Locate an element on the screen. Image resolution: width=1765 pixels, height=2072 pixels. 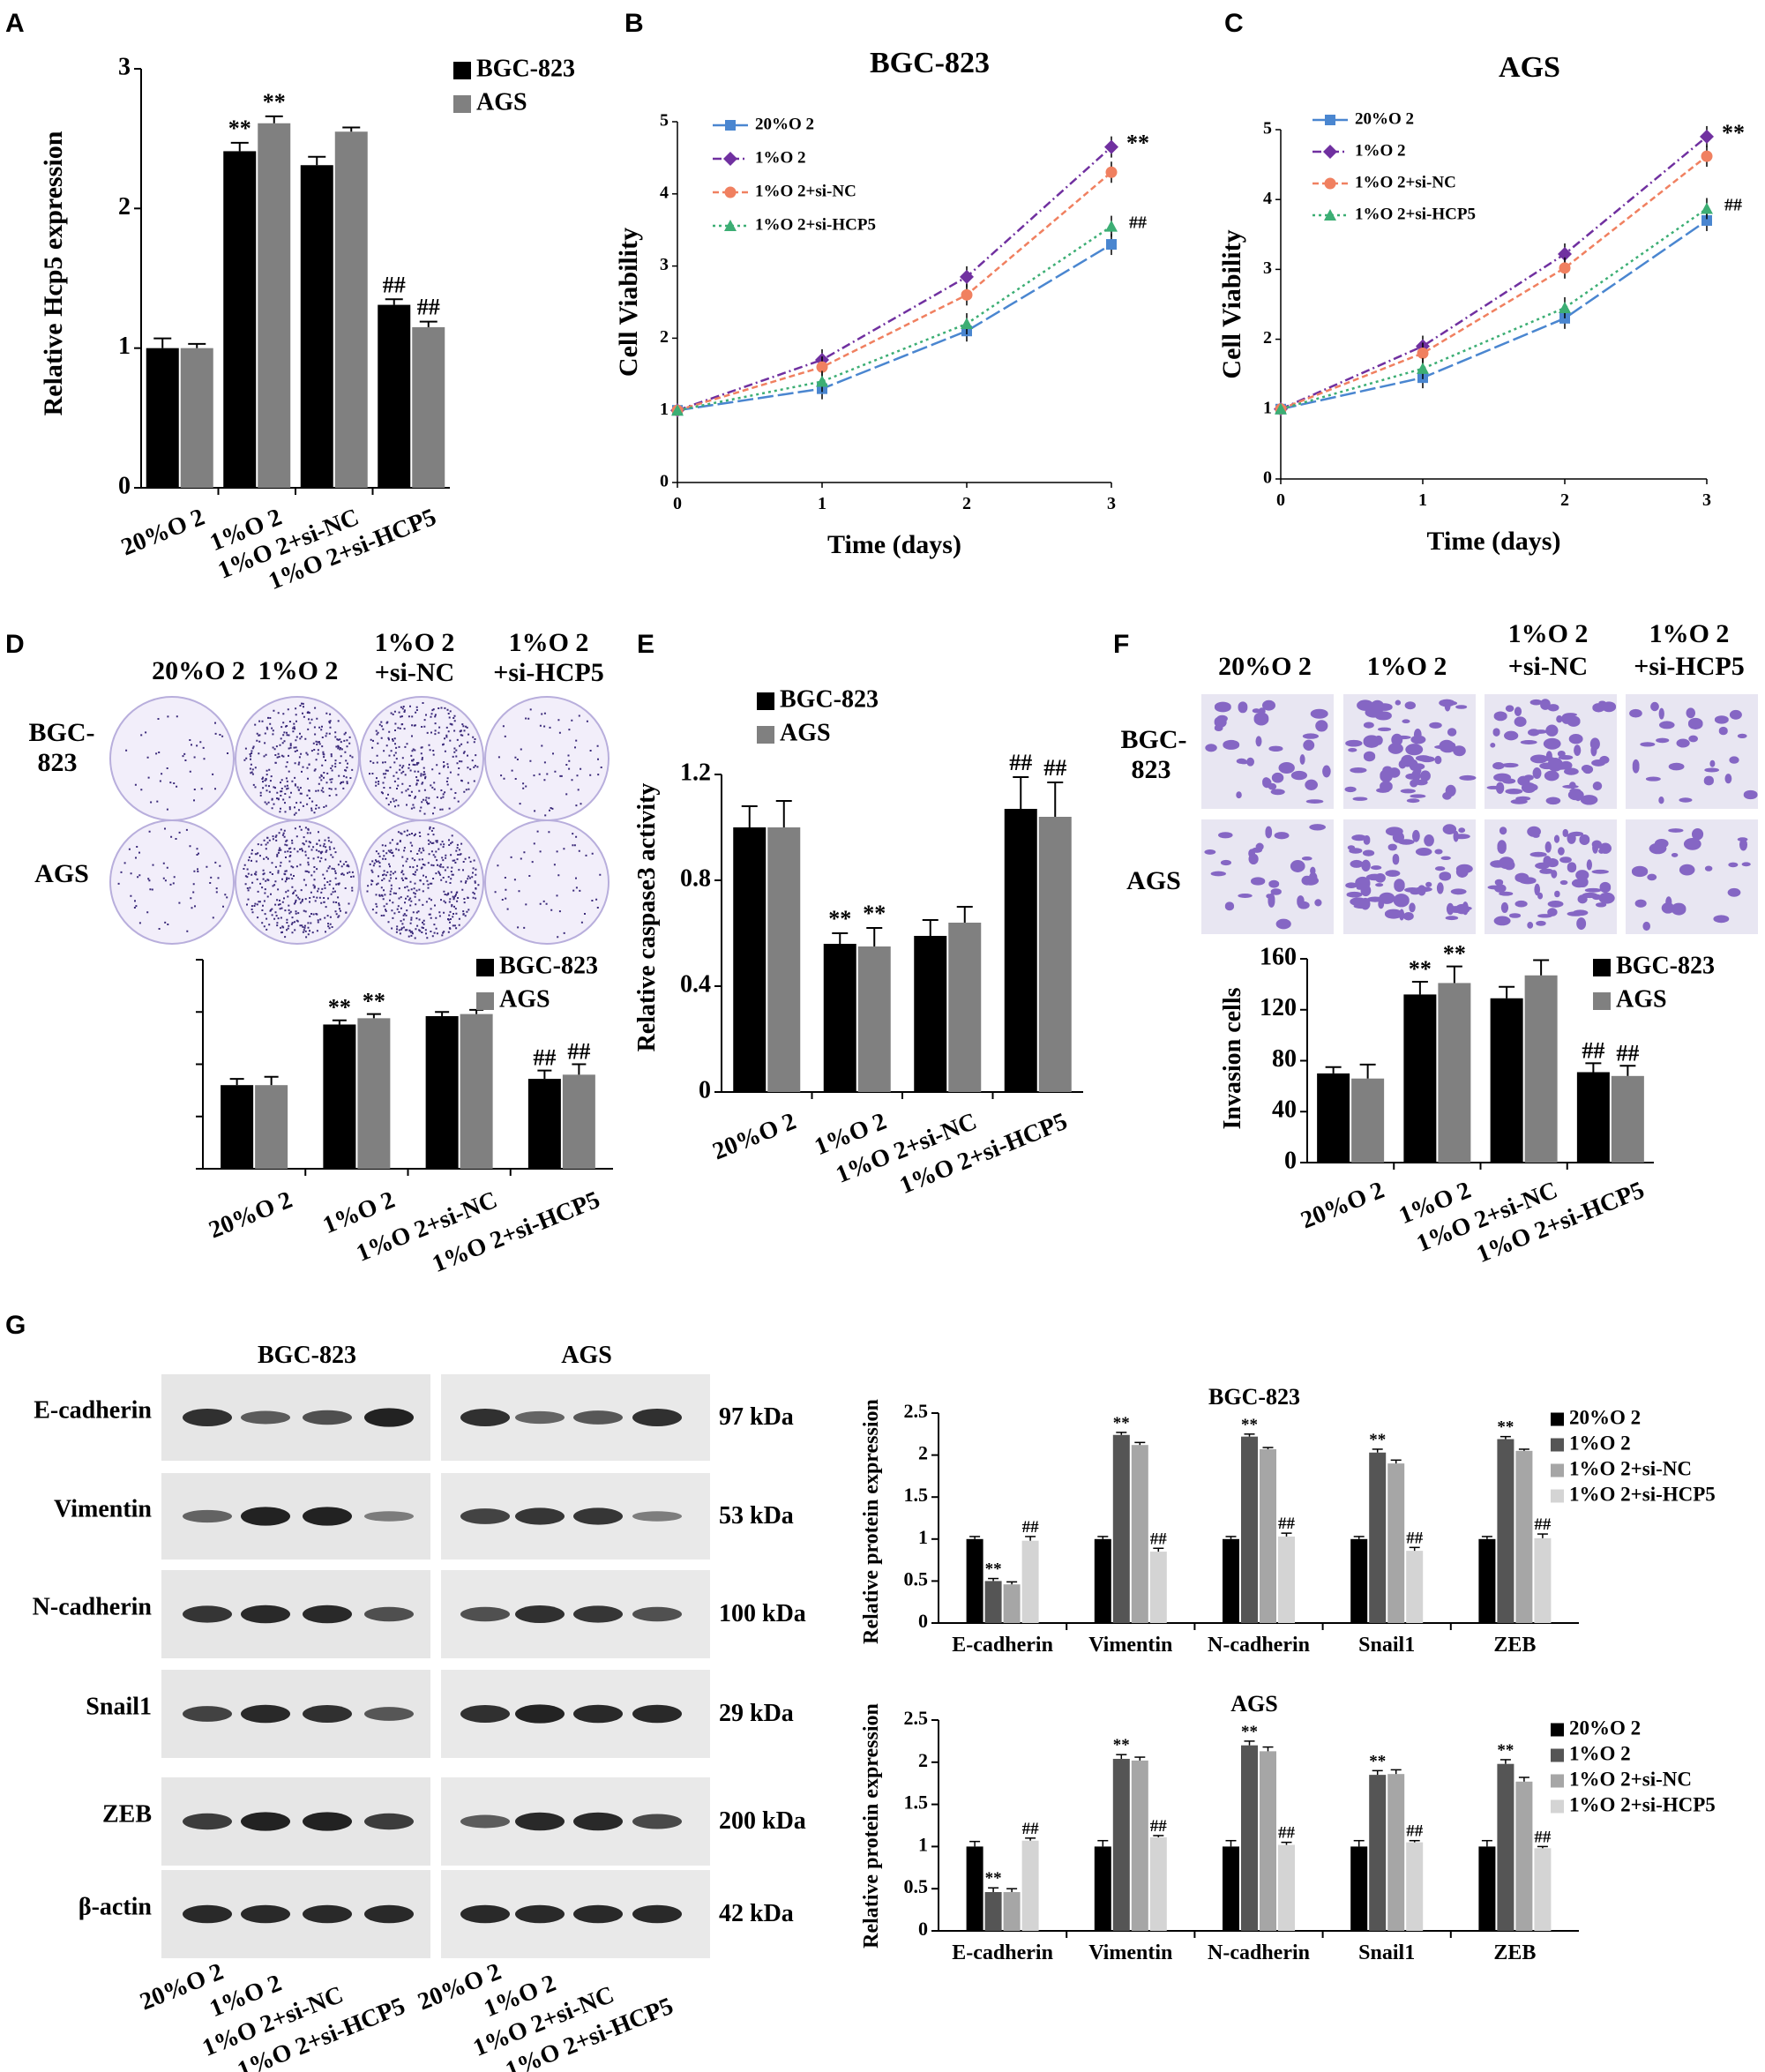
legend-label: 1%O 2 is located at coordinates (1600, 1443).